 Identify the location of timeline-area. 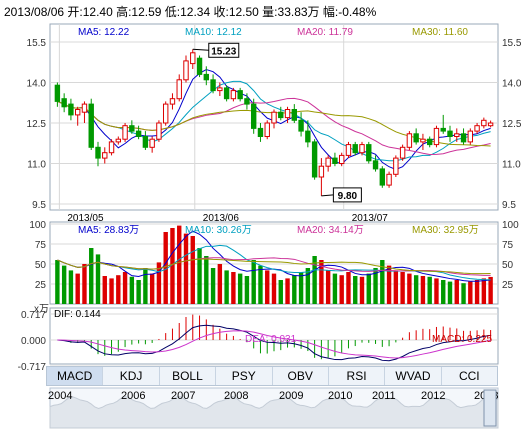
(274, 412).